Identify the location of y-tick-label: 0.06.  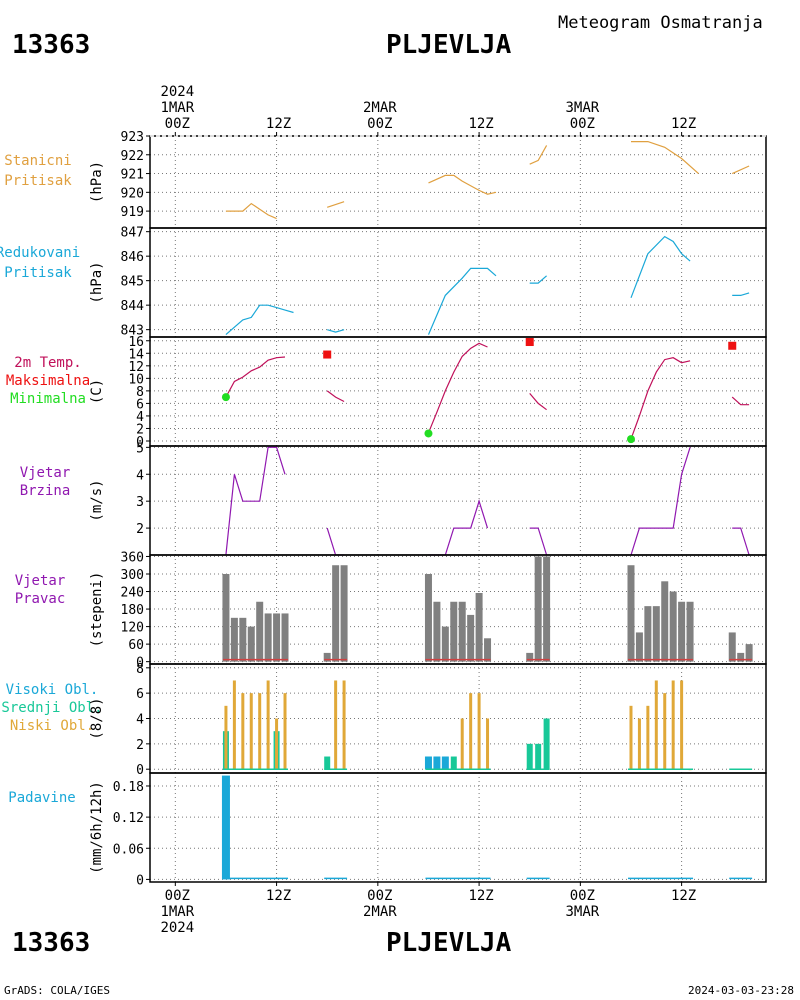
(128, 849).